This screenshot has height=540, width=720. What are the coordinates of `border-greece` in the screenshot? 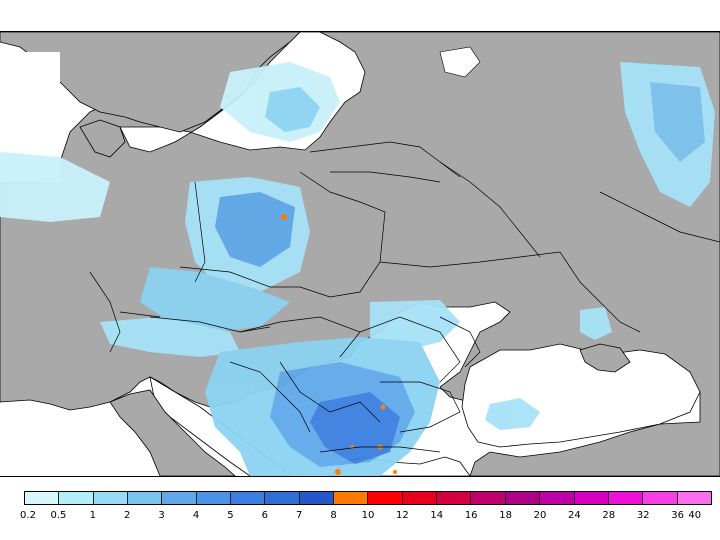 It's located at (380, 449).